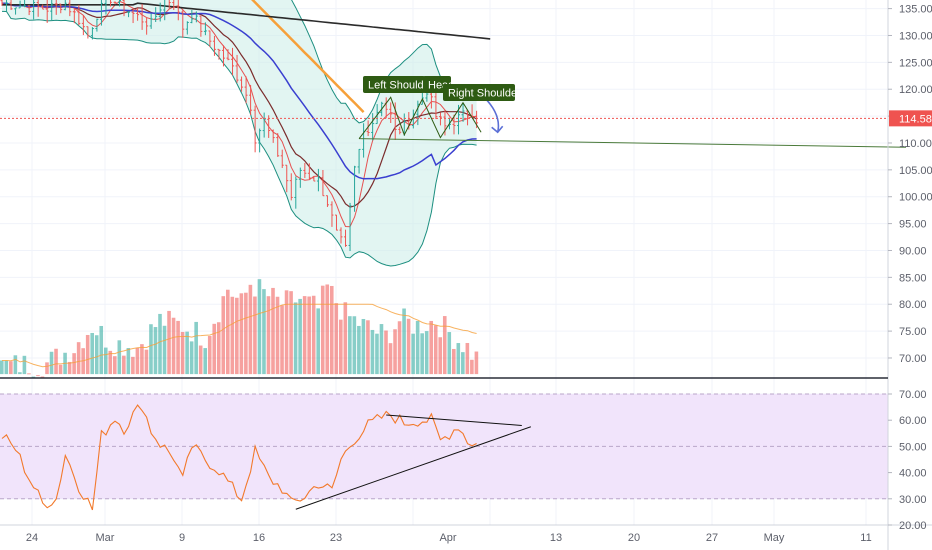  What do you see at coordinates (497, 129) in the screenshot?
I see `forecast-arrow-head` at bounding box center [497, 129].